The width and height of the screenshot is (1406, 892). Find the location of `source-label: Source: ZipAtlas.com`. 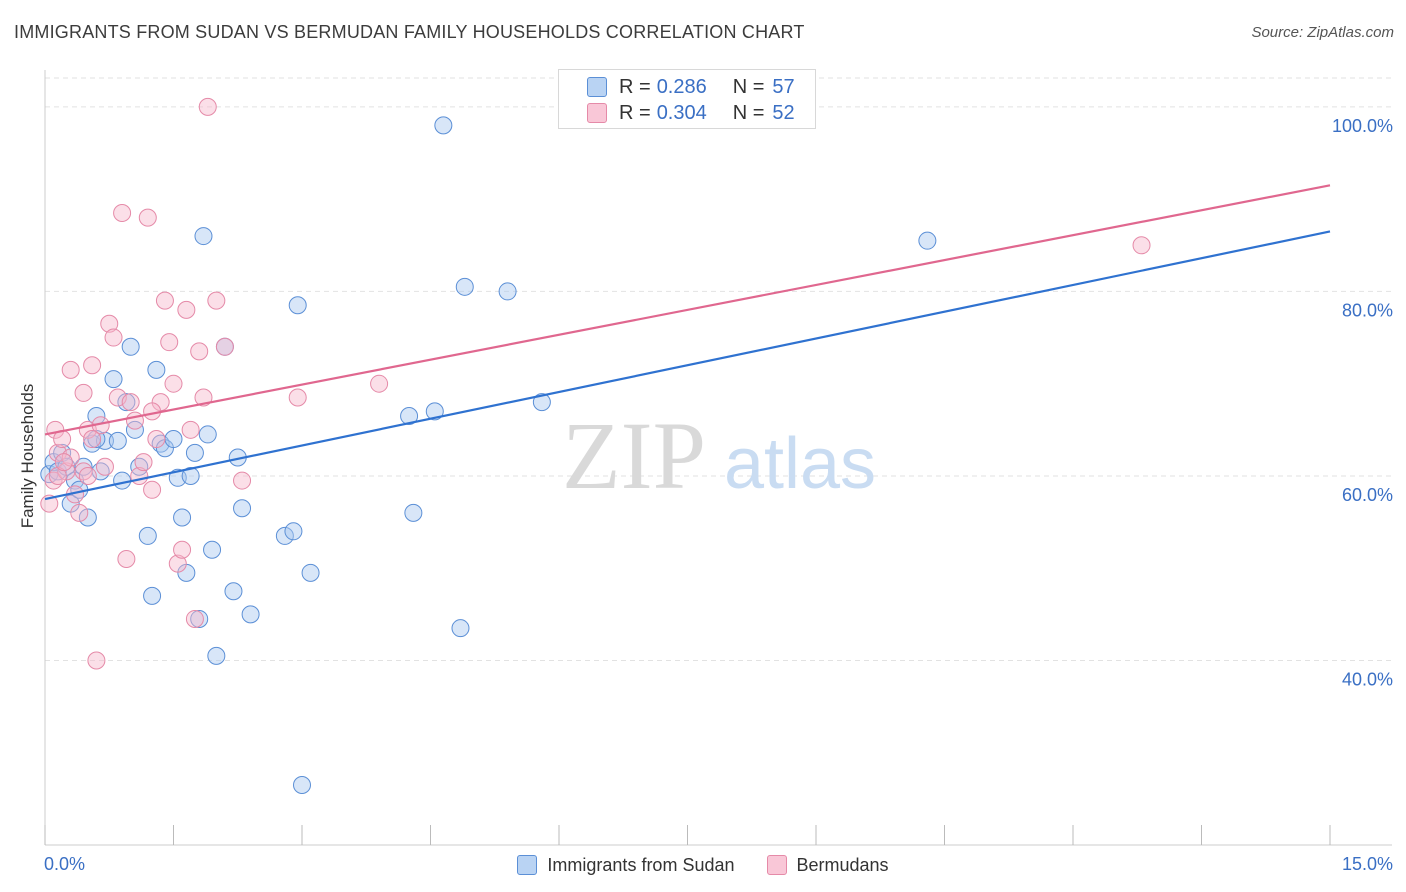

source-label: Source: ZipAtlas.com is located at coordinates (1322, 32).